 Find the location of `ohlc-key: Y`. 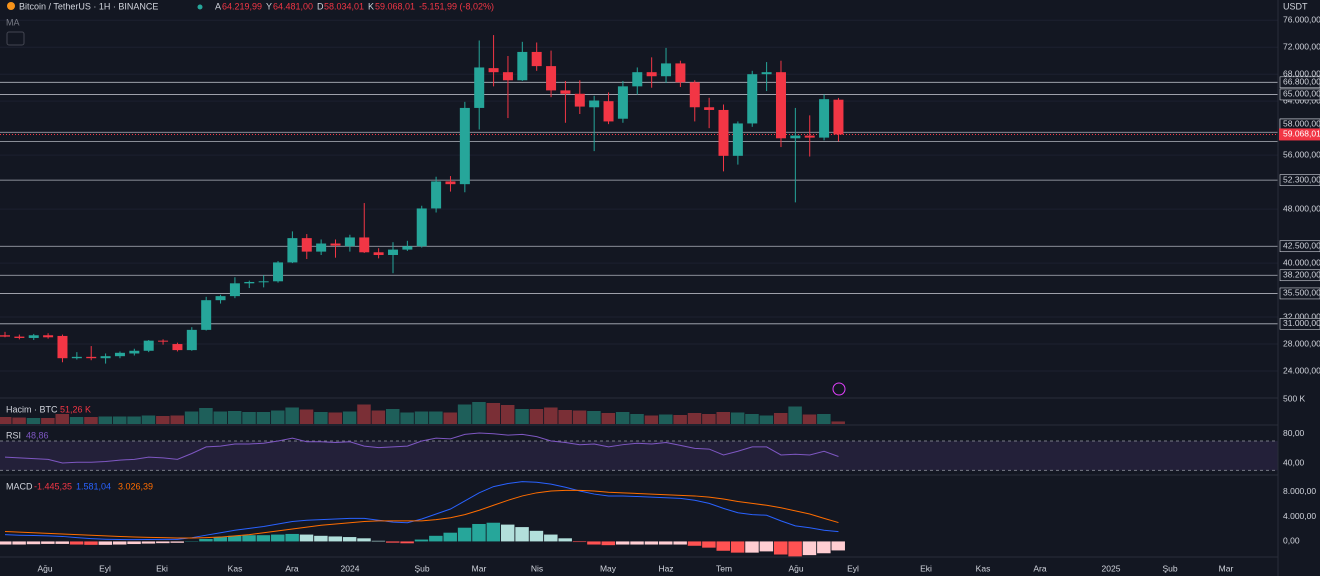

ohlc-key: Y is located at coordinates (269, 6).